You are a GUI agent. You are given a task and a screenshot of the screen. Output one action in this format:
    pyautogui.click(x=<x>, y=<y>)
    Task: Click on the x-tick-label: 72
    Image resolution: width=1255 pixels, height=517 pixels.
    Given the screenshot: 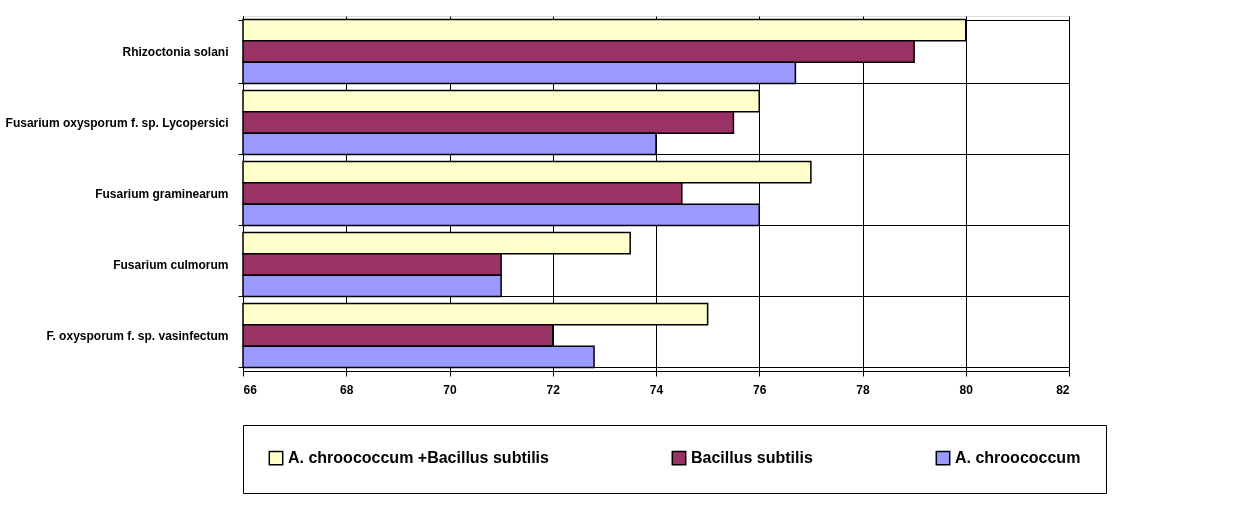 What is the action you would take?
    pyautogui.click(x=553, y=389)
    